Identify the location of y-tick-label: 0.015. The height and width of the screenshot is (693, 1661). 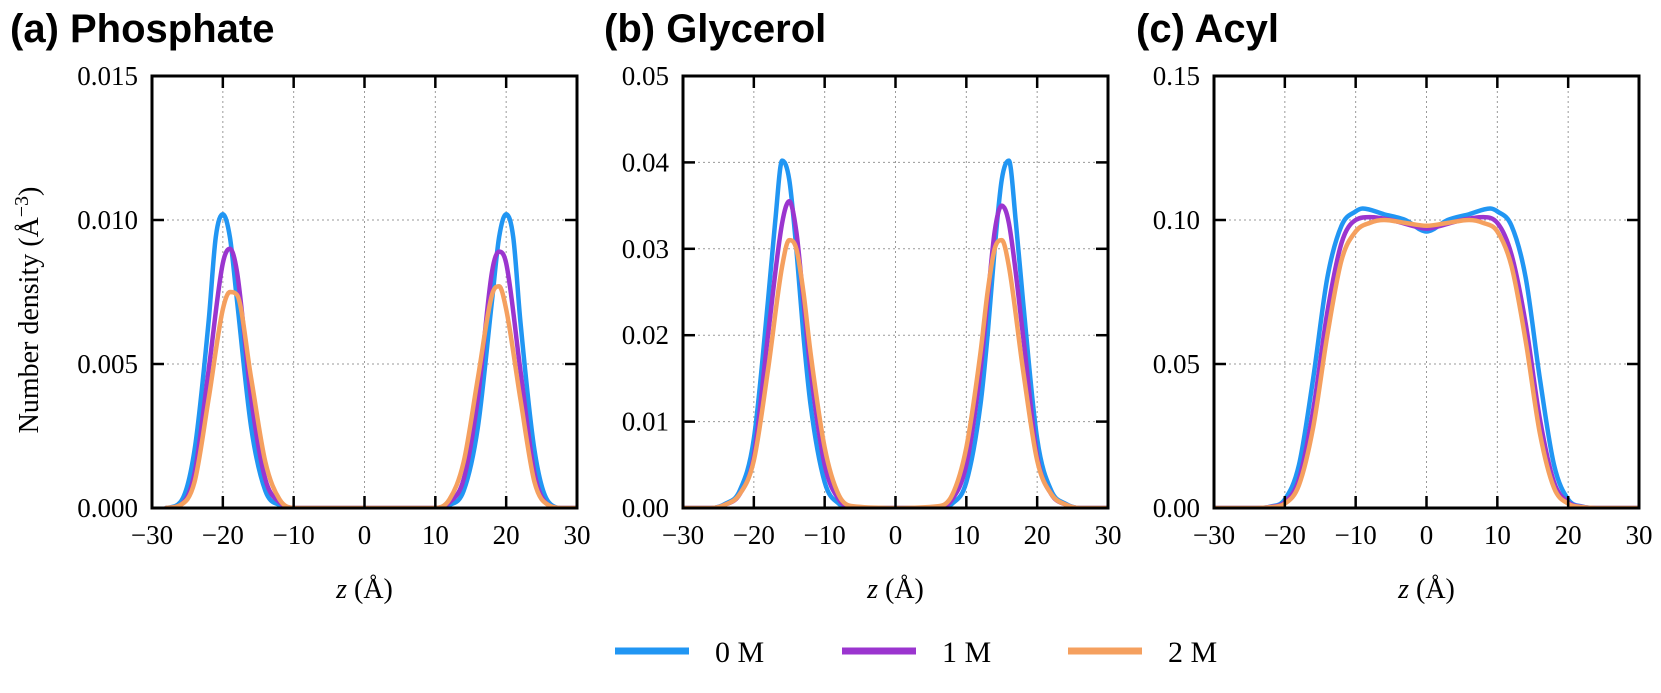
(107, 76).